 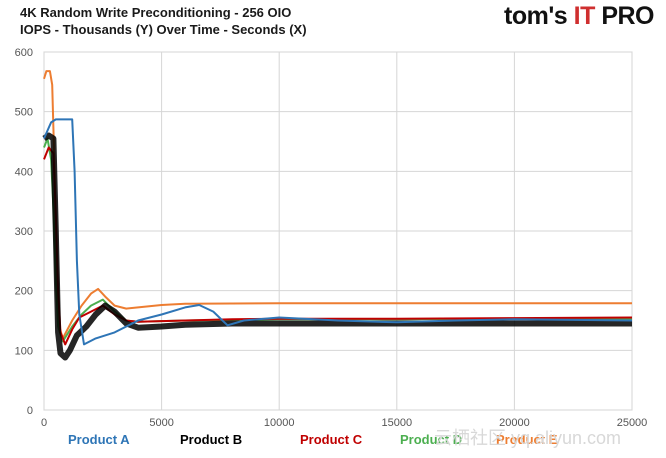 What do you see at coordinates (24, 292) in the screenshot?
I see `y-tick-label: 200` at bounding box center [24, 292].